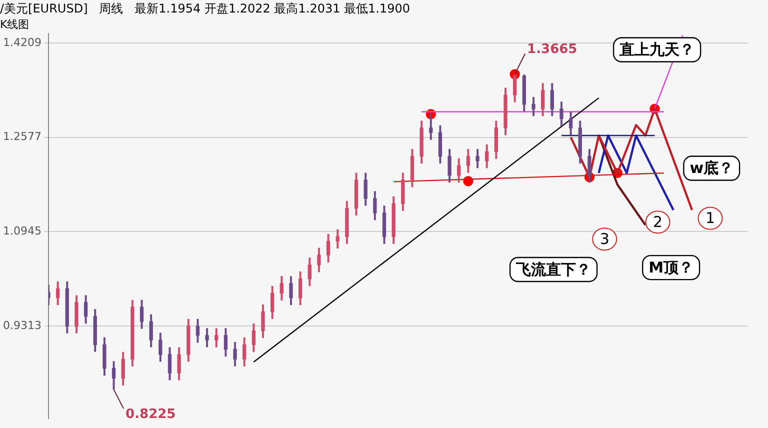 The width and height of the screenshot is (768, 428). What do you see at coordinates (205, 8) in the screenshot?
I see `chart-title: /美元[EURUSD] 周线 最新1.1954 开盘1.2022 最高1.2031 最低1.1900` at bounding box center [205, 8].